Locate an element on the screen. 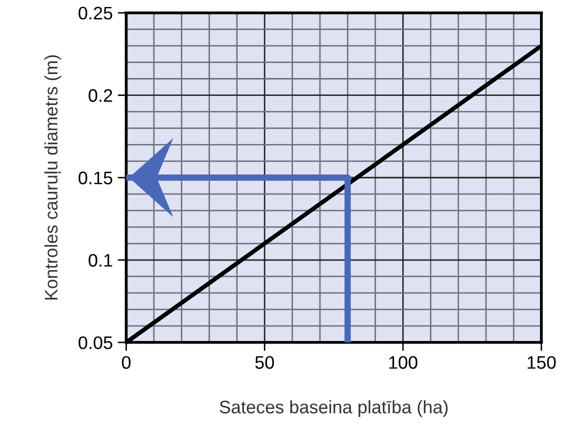 Image resolution: width=561 pixels, height=428 pixels. y-tick-label: 0.05 is located at coordinates (95, 343).